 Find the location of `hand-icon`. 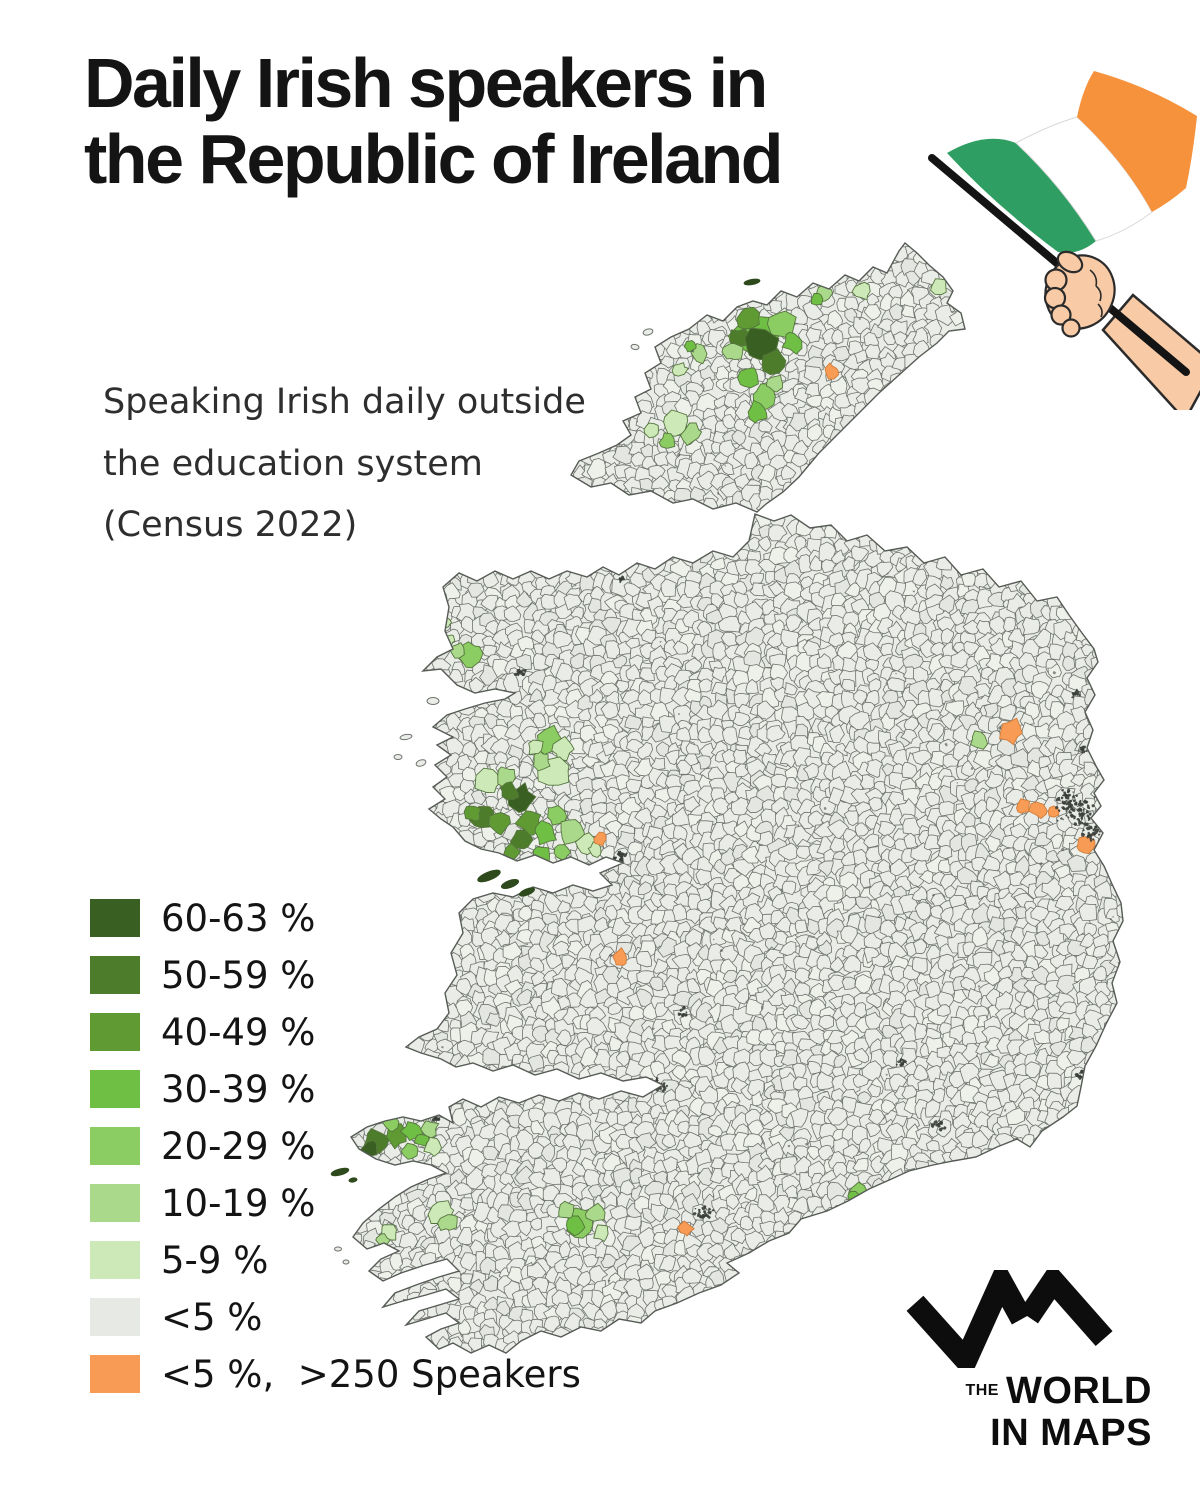

hand-icon is located at coordinates (1079, 294).